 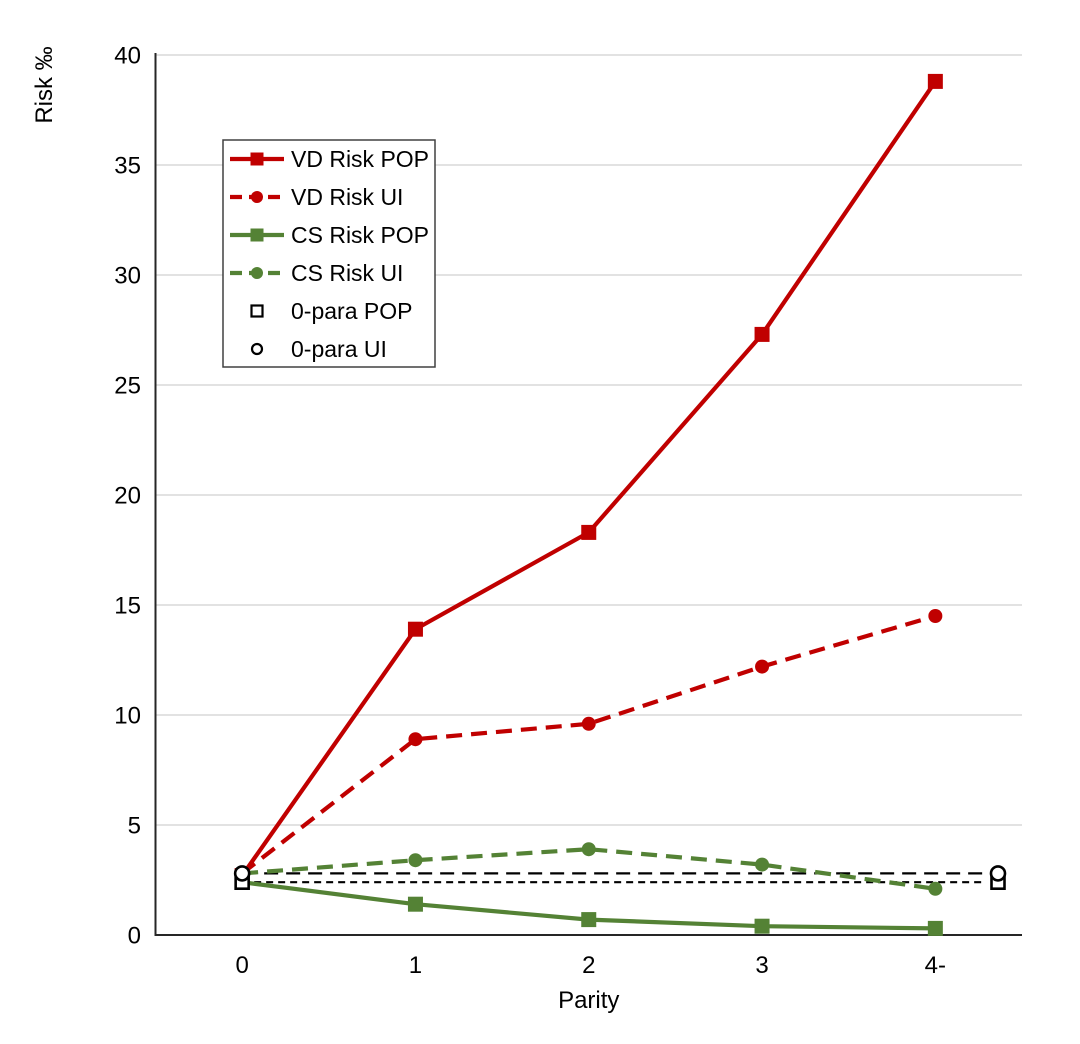 I want to click on legend-label: VD Risk UI, so click(x=347, y=197).